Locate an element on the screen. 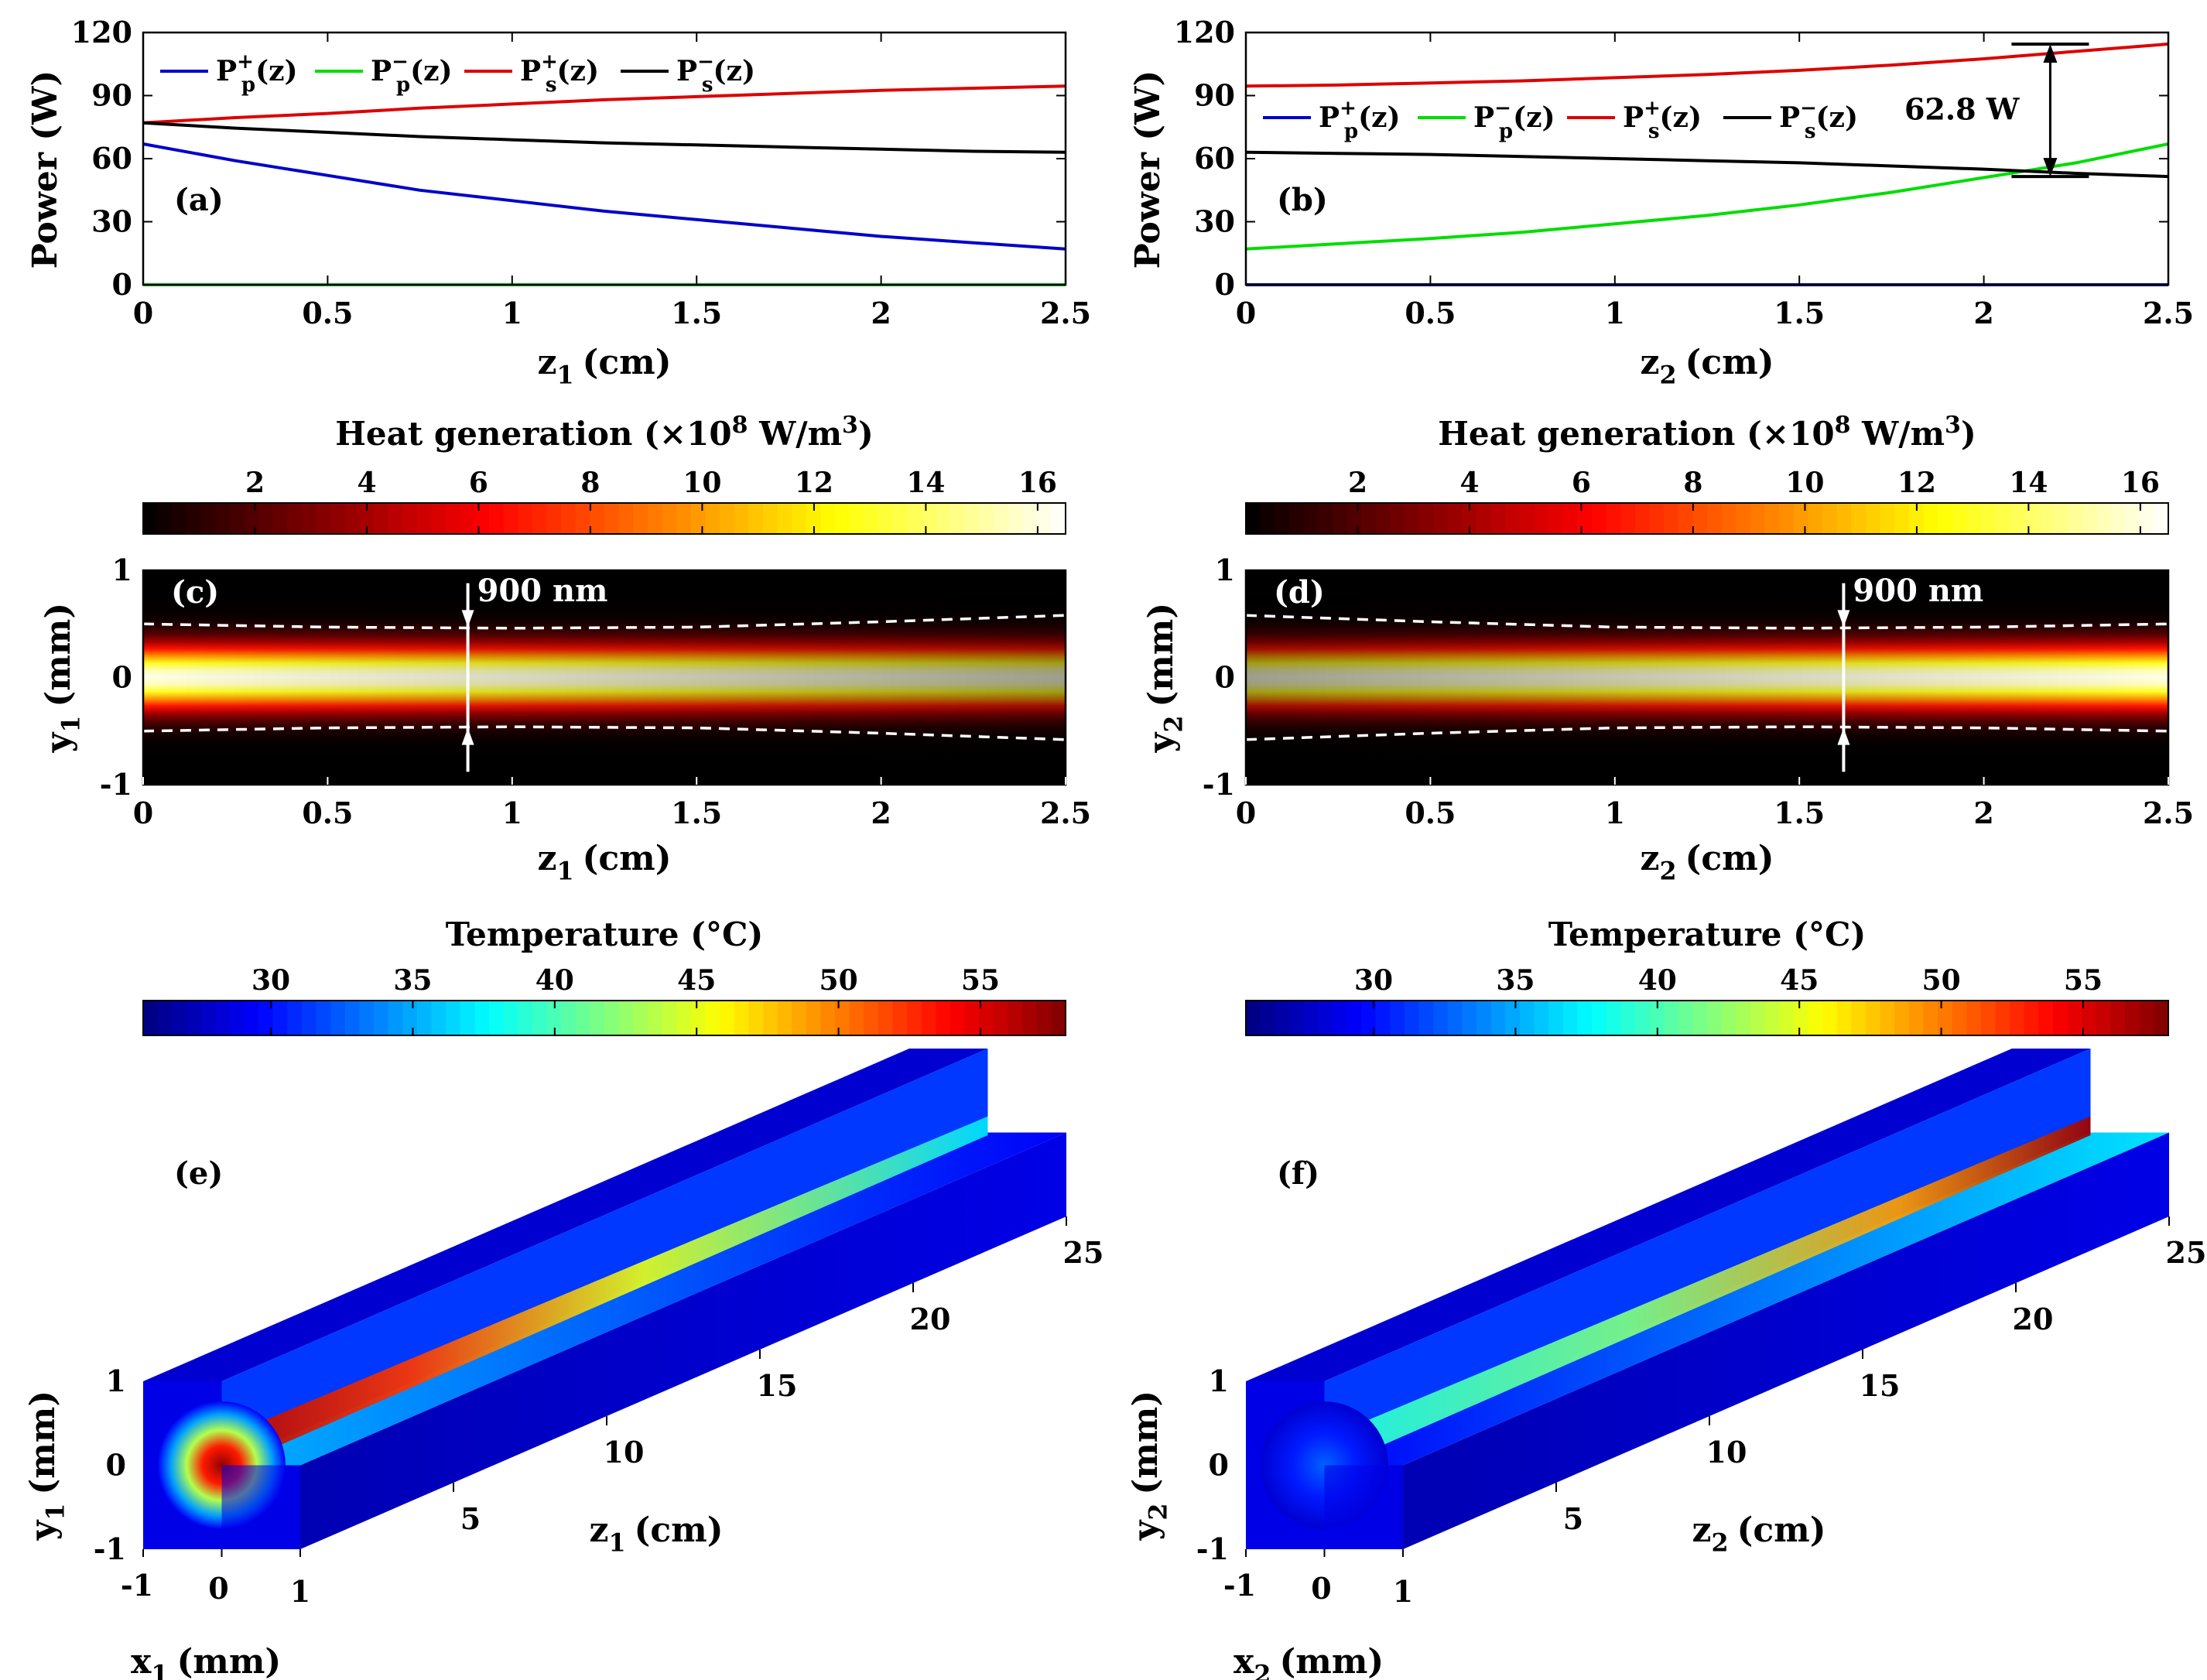  axes-box is located at coordinates (1707, 159).